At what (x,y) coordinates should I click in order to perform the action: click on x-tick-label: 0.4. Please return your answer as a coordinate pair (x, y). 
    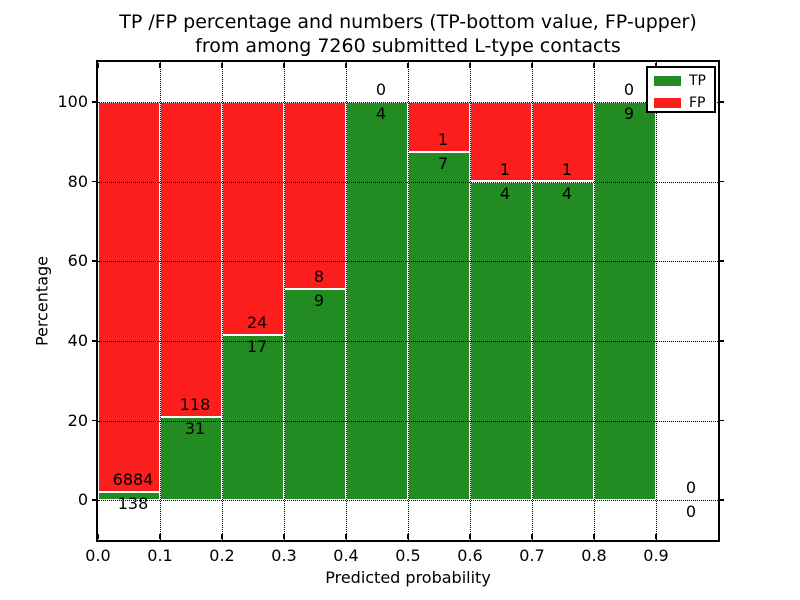
    Looking at the image, I should click on (346, 555).